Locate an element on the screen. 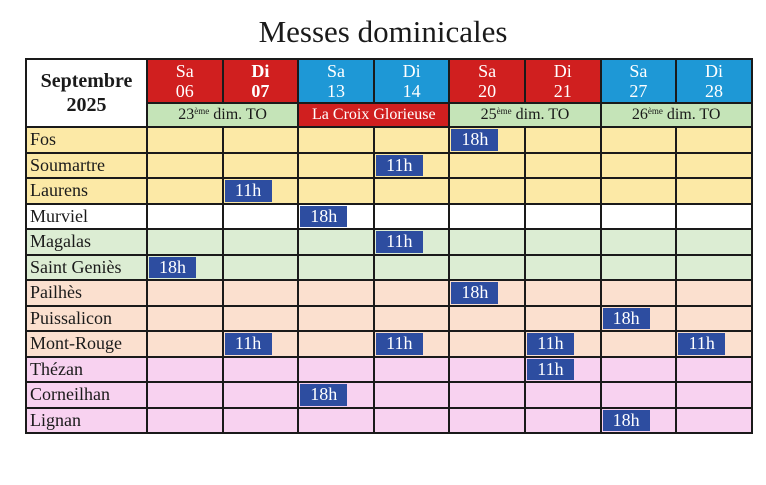 Image resolution: width=766 pixels, height=485 pixels. parish-row: Thézan 11h is located at coordinates (389, 369).